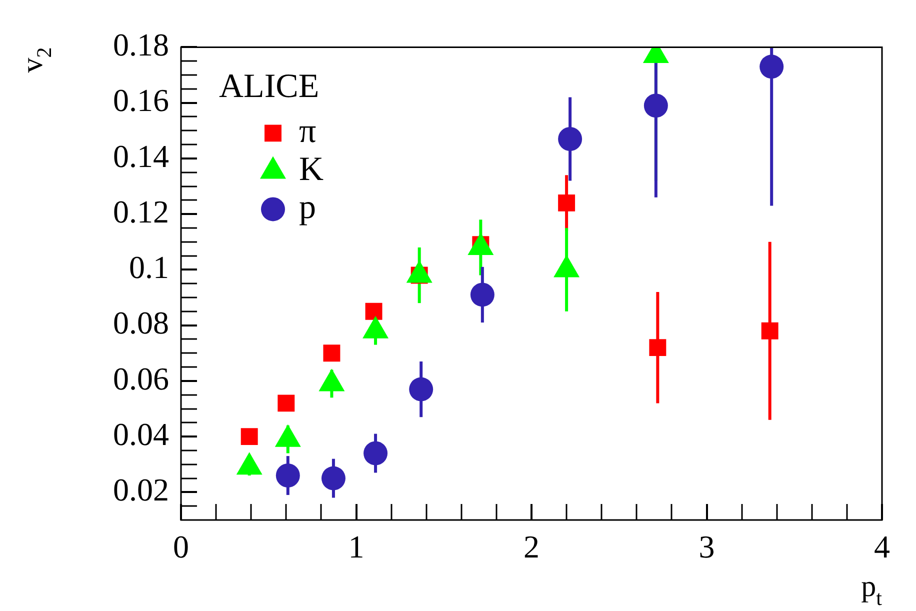  I want to click on legend-label: K, so click(311, 169).